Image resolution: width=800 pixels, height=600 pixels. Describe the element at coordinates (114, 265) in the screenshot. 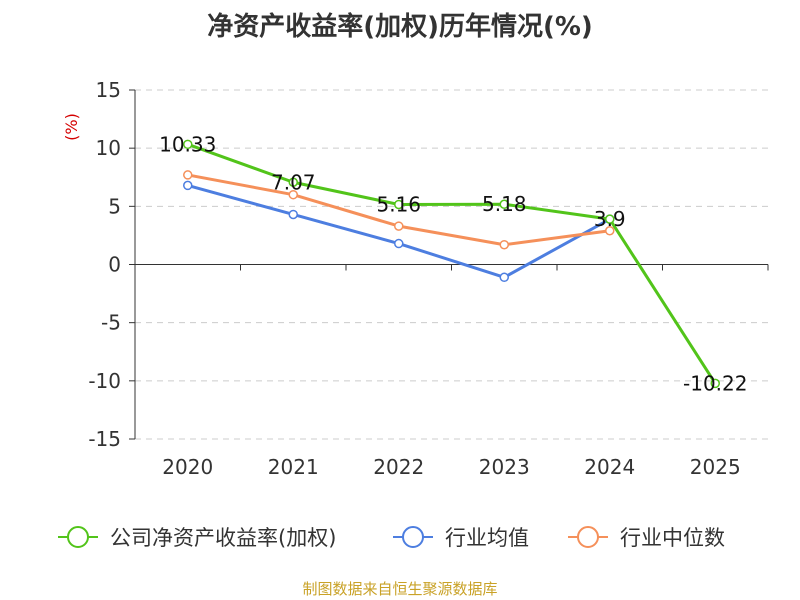

I see `y-tick-label: 0` at that location.